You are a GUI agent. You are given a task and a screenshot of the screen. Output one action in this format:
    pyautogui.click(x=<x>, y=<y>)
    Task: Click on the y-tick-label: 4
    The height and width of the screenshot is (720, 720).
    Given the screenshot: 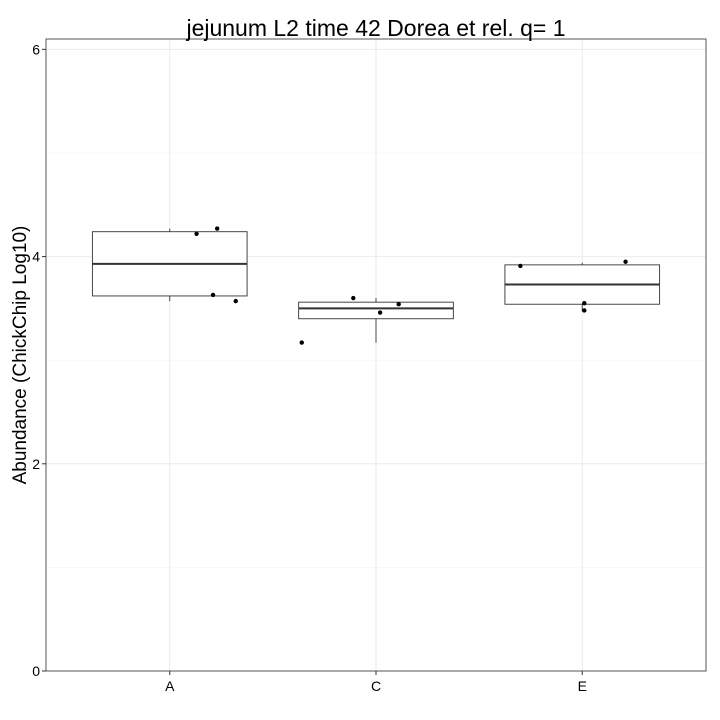 What is the action you would take?
    pyautogui.click(x=36, y=257)
    